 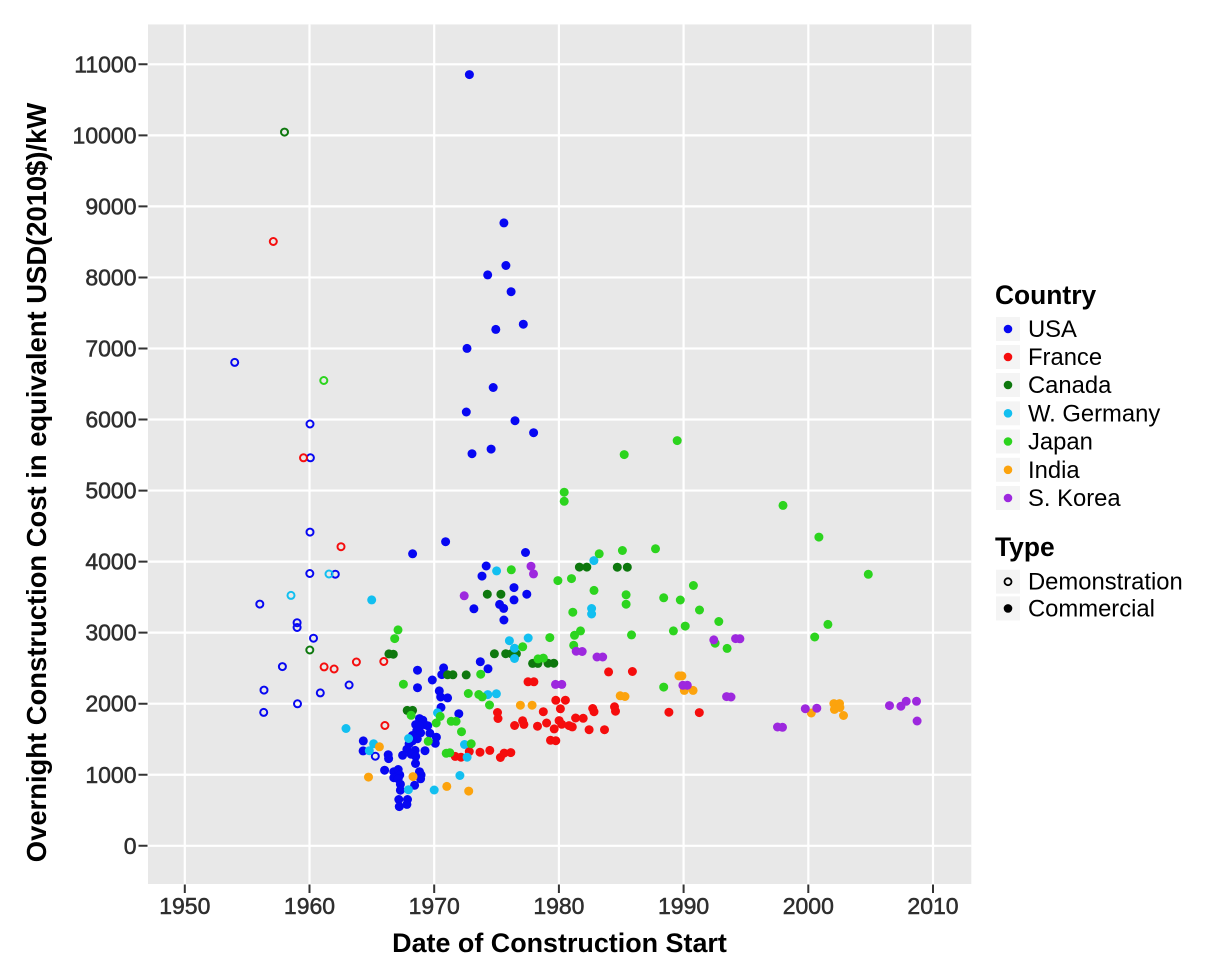 I want to click on svg-text: 1980, so click(x=558, y=906).